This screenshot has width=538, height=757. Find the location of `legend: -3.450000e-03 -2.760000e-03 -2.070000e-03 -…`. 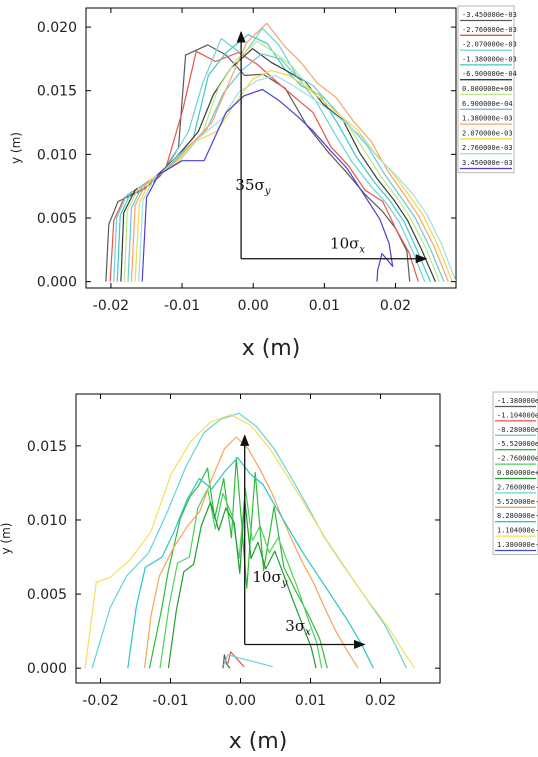

legend: -3.450000e-03 -2.760000e-03 -2.070000e-03 -… is located at coordinates (487, 89).